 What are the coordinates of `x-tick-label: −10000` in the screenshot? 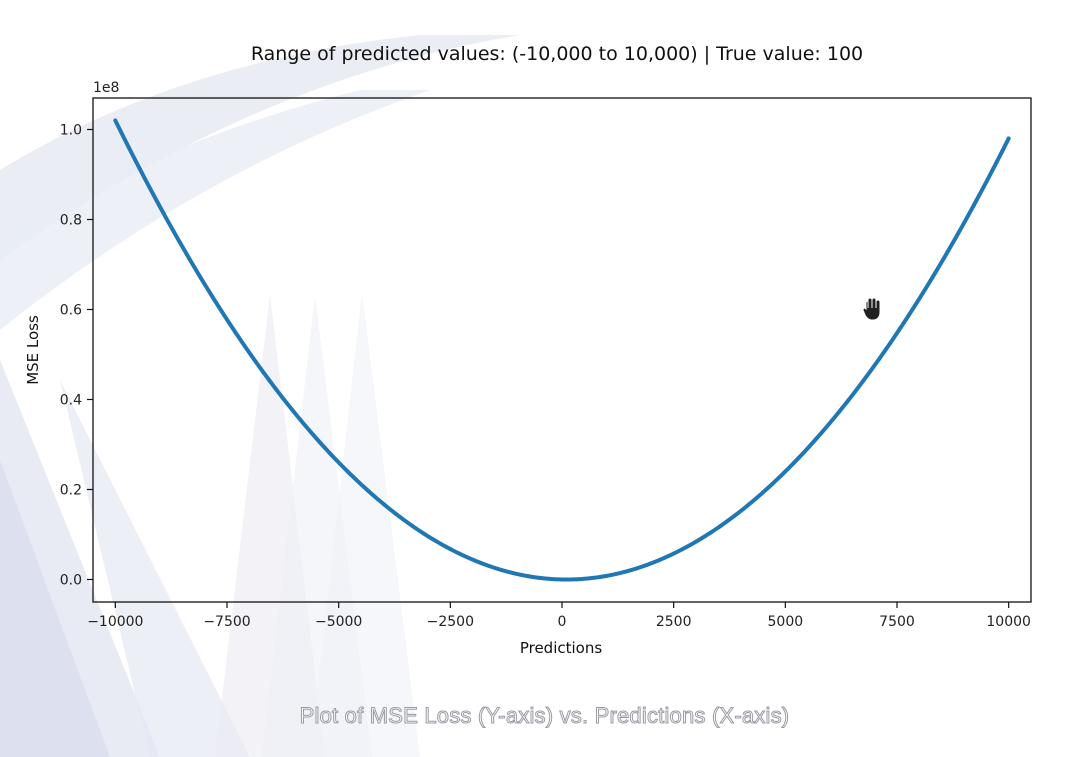 It's located at (115, 622).